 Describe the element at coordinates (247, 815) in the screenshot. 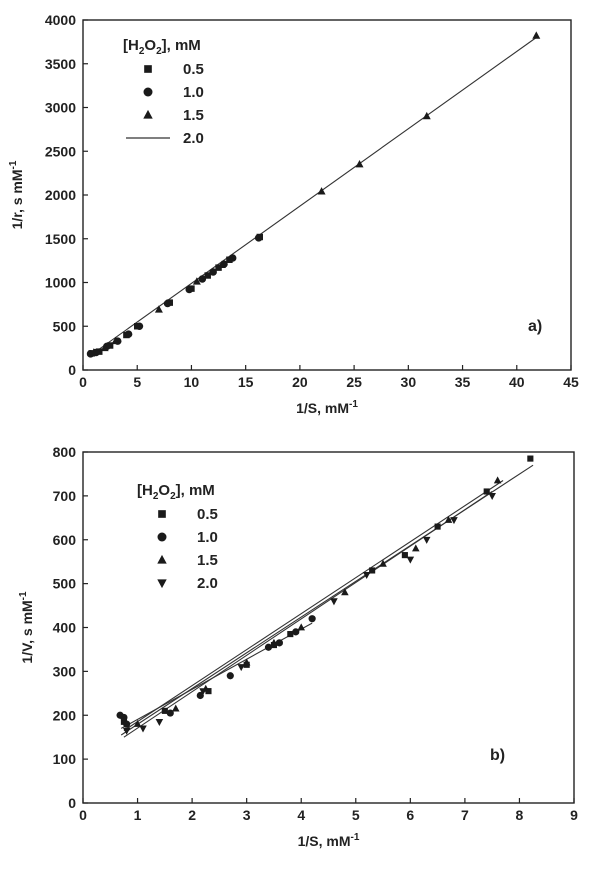

I see `x-tick-label: 3` at that location.